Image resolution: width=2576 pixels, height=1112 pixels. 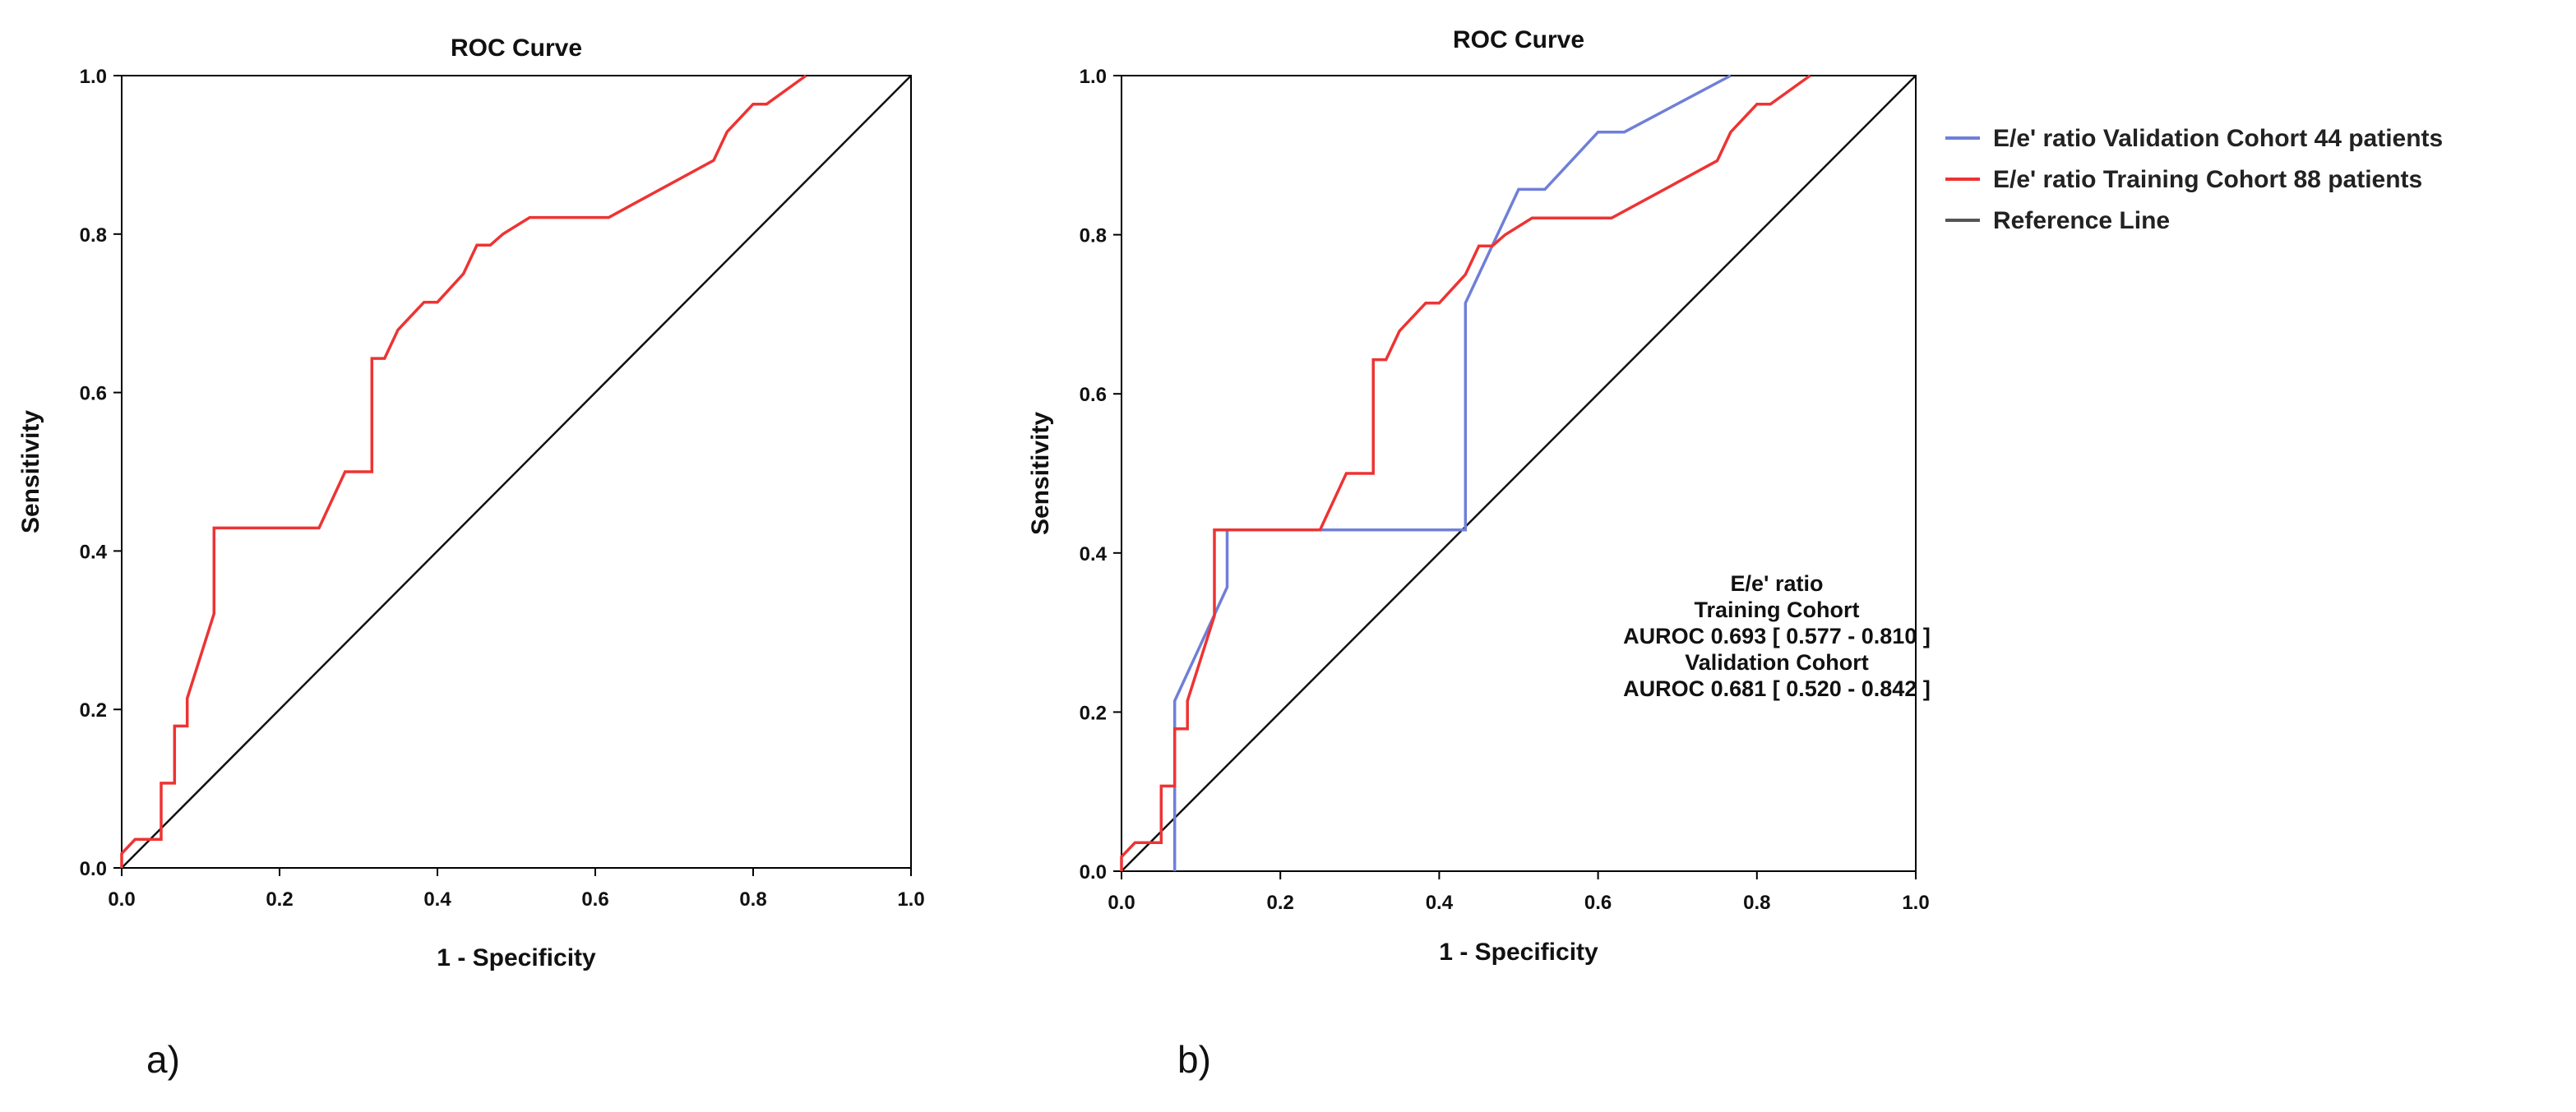 I want to click on legend-label: E/e' ratio Validation Cohort 44 patients, so click(x=2218, y=138).